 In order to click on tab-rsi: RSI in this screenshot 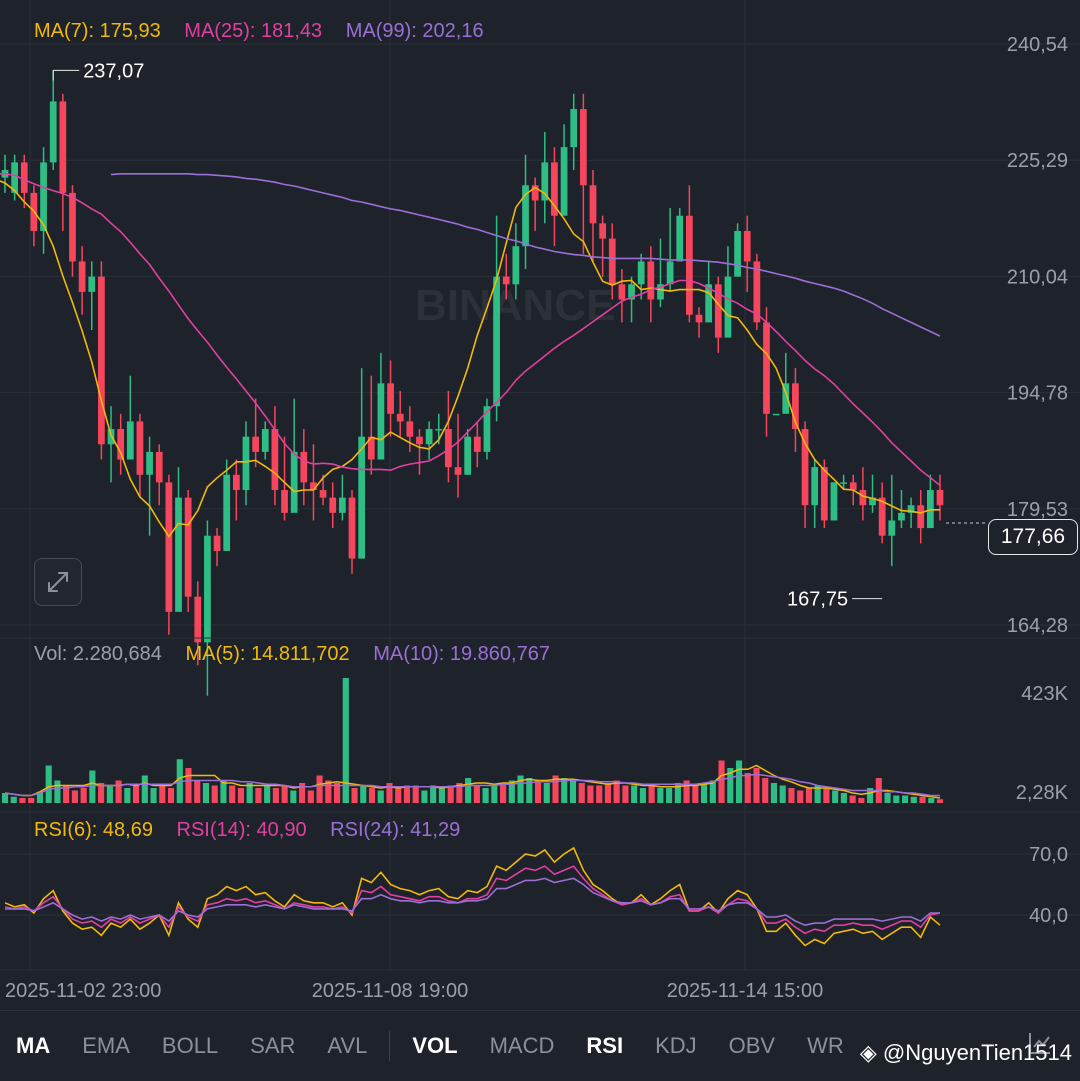, I will do `click(605, 1045)`.